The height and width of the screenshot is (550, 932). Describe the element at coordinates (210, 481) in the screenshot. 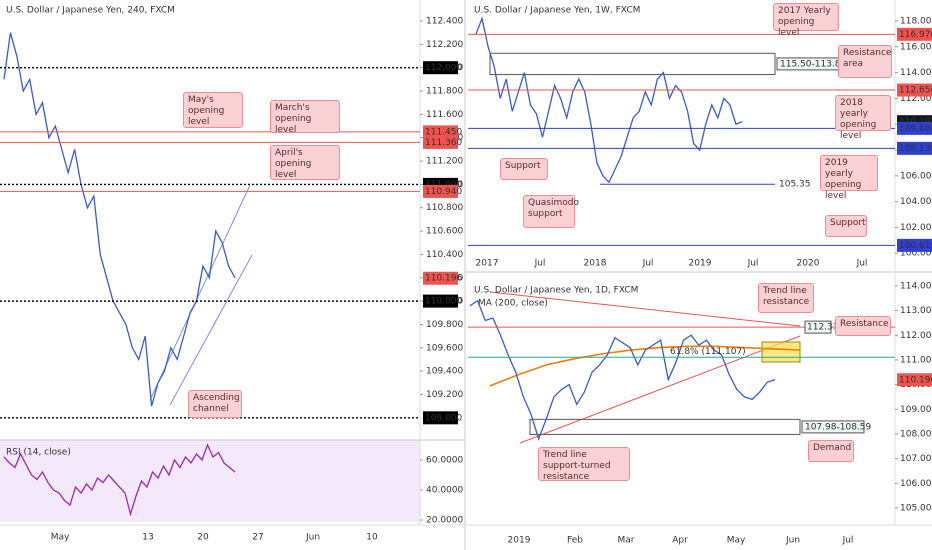

I see `rsi-band` at that location.